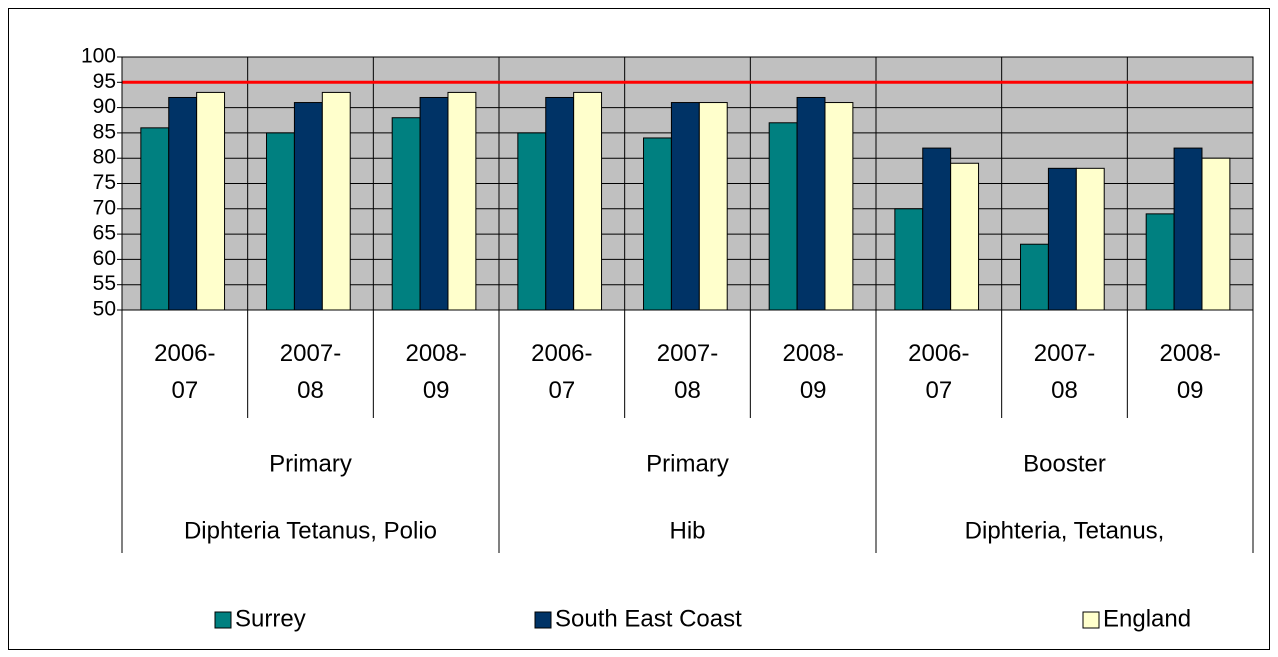 This screenshot has height=657, width=1278. Describe the element at coordinates (687, 530) in the screenshot. I see `group-sublabel: Hib` at that location.